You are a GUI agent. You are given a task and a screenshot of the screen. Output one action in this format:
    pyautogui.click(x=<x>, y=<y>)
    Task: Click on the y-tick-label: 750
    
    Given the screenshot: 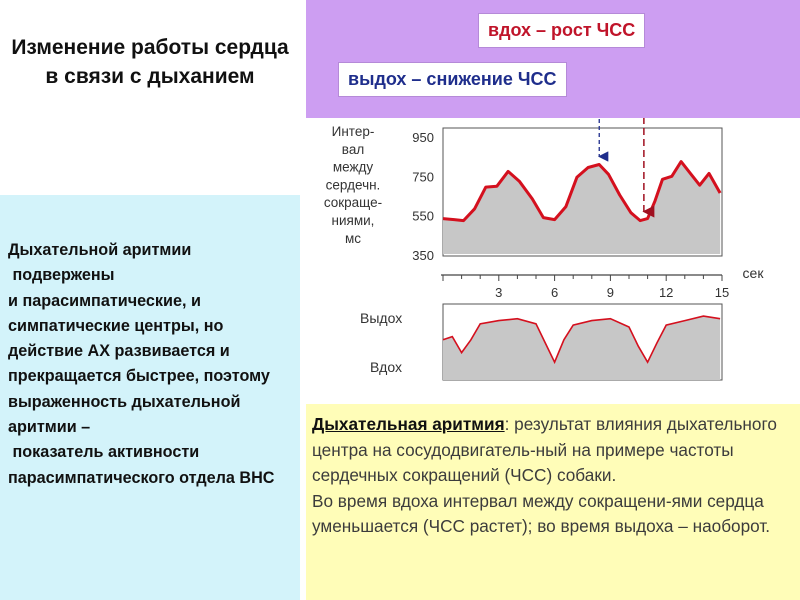 What is the action you would take?
    pyautogui.click(x=423, y=176)
    